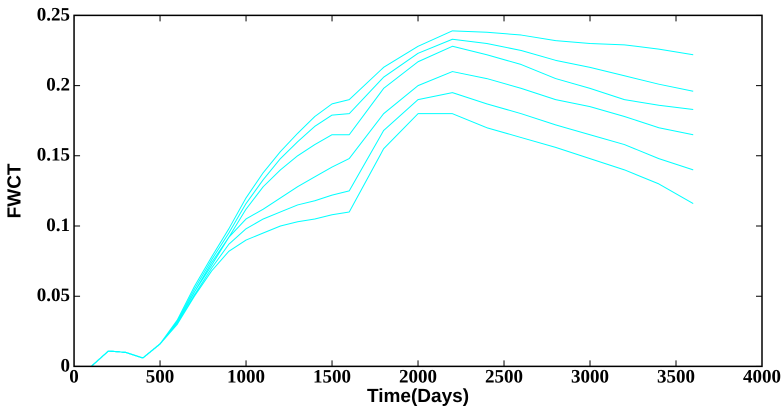  Describe the element at coordinates (418, 377) in the screenshot. I see `x-tick-label: 2000` at that location.